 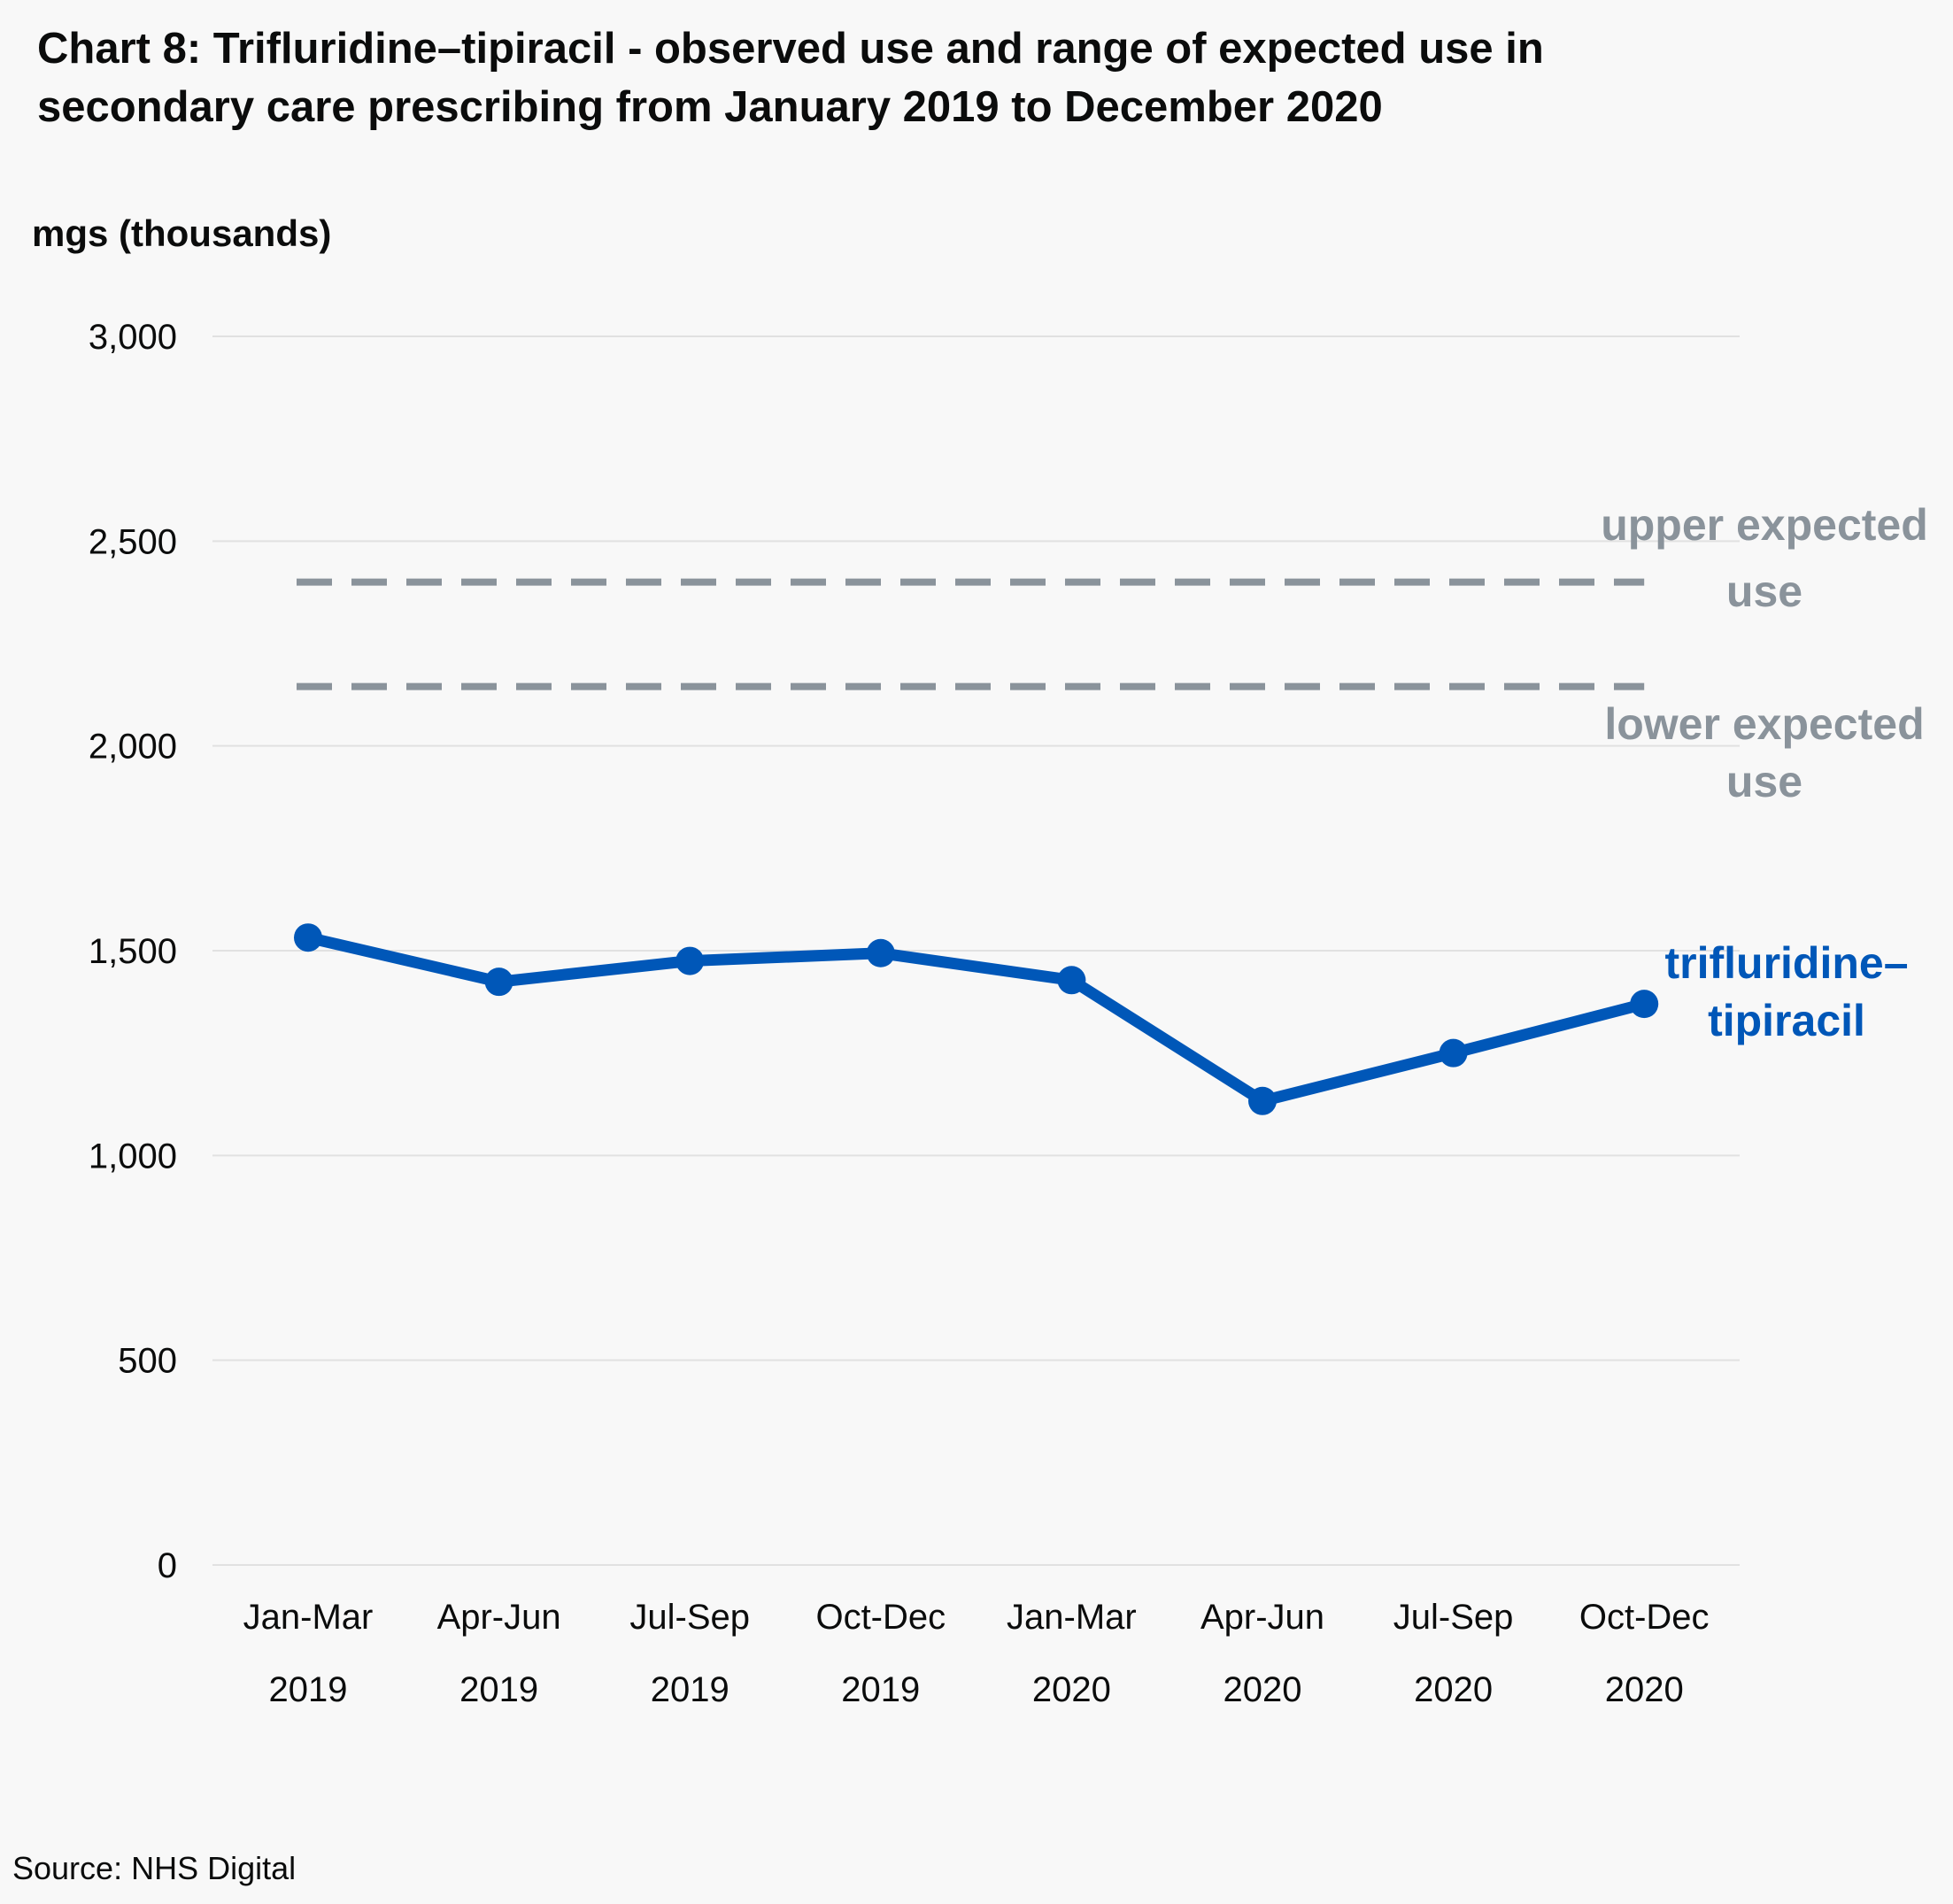 I want to click on y-axis-label: mgs (thousands), so click(x=181, y=233).